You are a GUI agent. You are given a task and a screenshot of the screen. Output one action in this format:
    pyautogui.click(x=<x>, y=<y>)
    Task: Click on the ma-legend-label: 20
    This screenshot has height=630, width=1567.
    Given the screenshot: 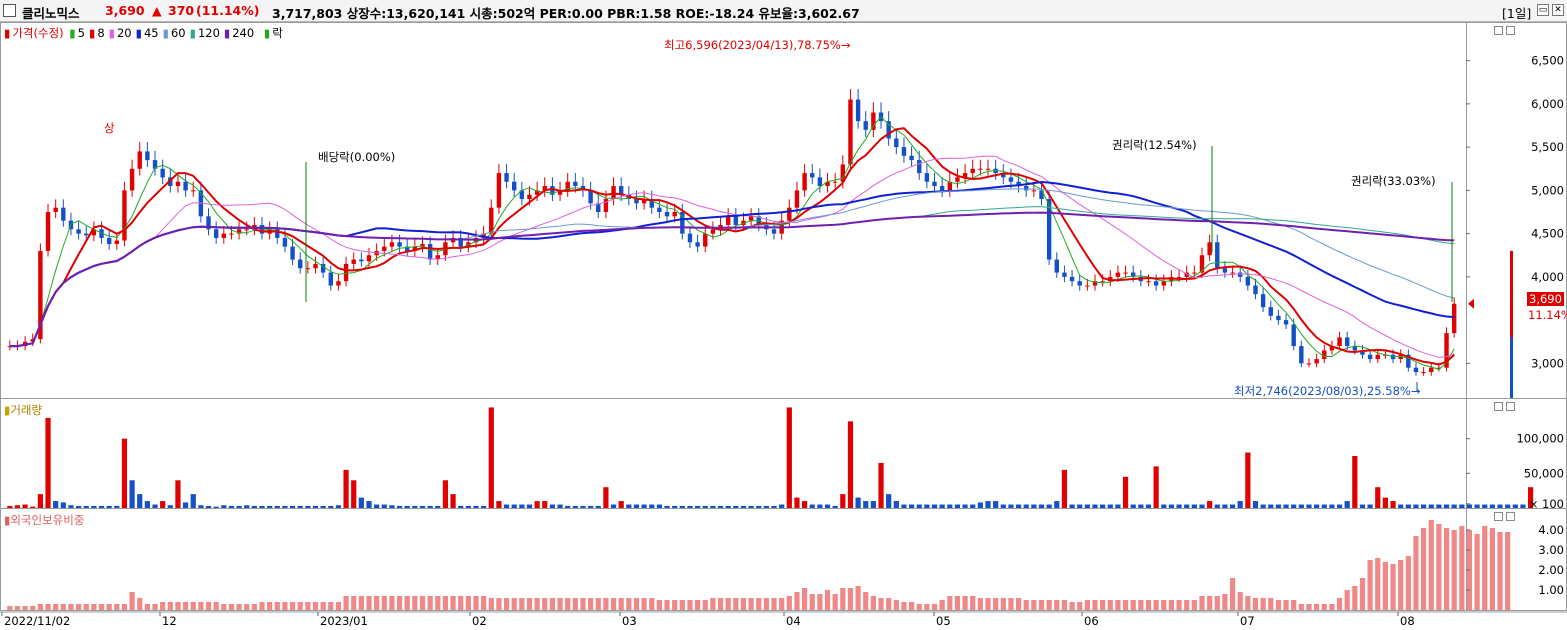 What is the action you would take?
    pyautogui.click(x=124, y=33)
    